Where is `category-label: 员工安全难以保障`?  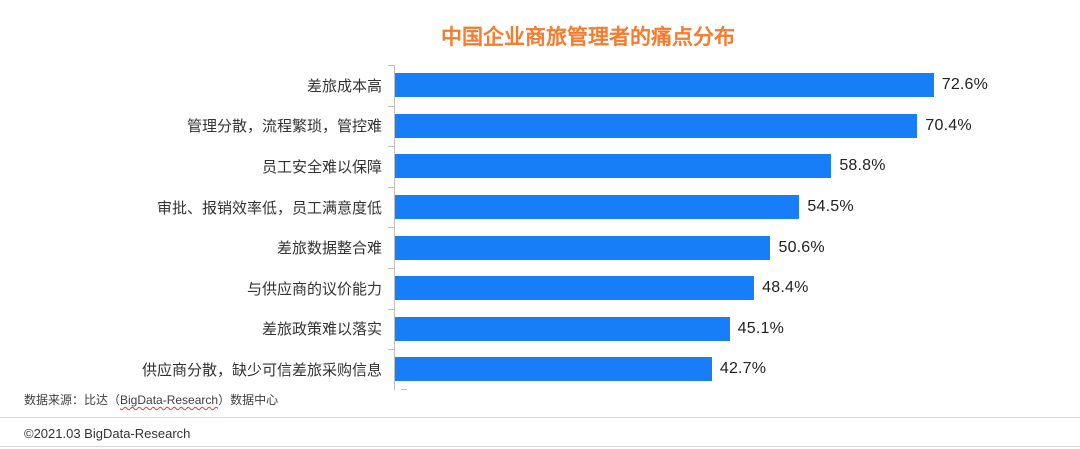
category-label: 员工安全难以保障 is located at coordinates (321, 167).